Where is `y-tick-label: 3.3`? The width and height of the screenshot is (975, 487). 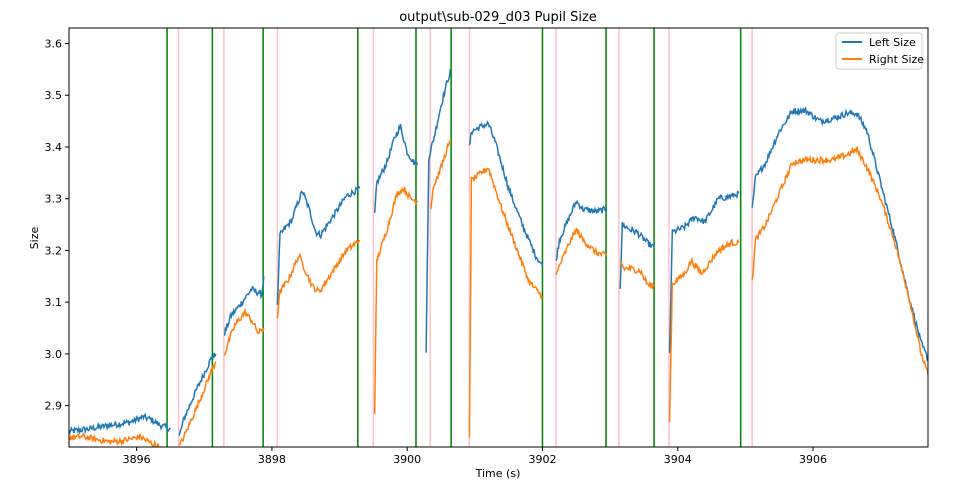 y-tick-label: 3.3 is located at coordinates (54, 199).